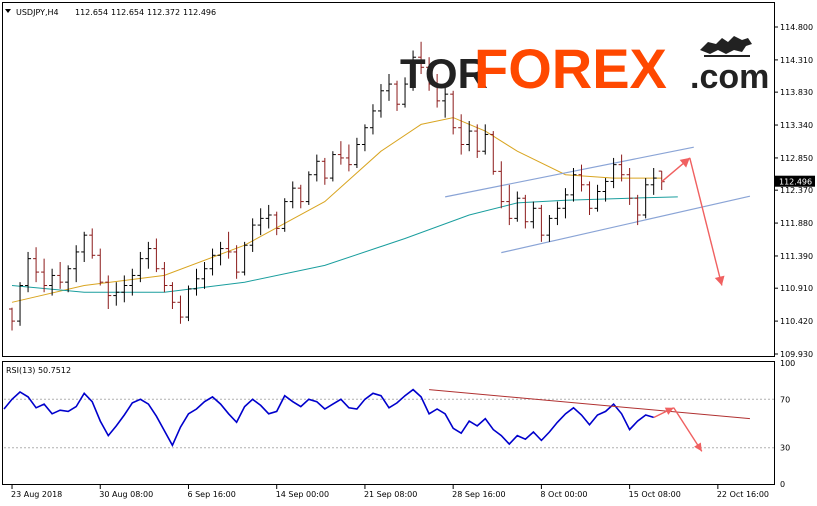  What do you see at coordinates (91, 12) in the screenshot?
I see `open-value: 112.654` at bounding box center [91, 12].